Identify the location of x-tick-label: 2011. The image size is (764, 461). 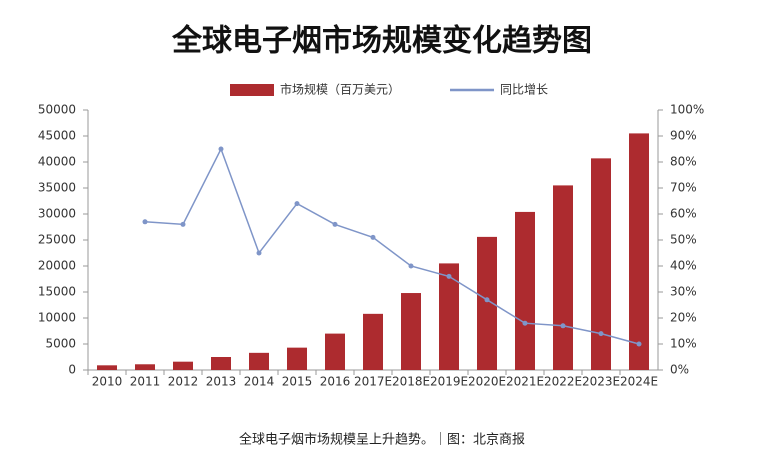
(145, 382).